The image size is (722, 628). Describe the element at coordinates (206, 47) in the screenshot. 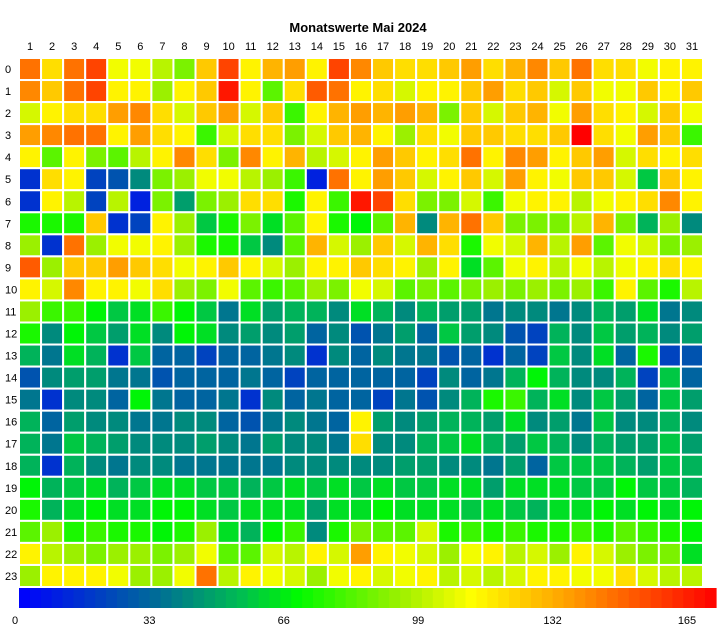

I see `x-tick-label: 9` at that location.